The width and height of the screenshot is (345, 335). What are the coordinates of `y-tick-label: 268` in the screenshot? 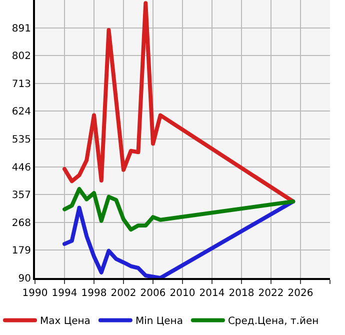 It's located at (21, 223).